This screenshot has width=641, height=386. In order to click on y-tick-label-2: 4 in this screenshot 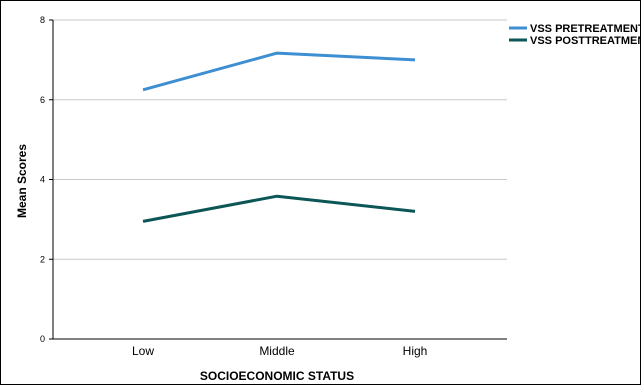, I will do `click(42, 180)`.